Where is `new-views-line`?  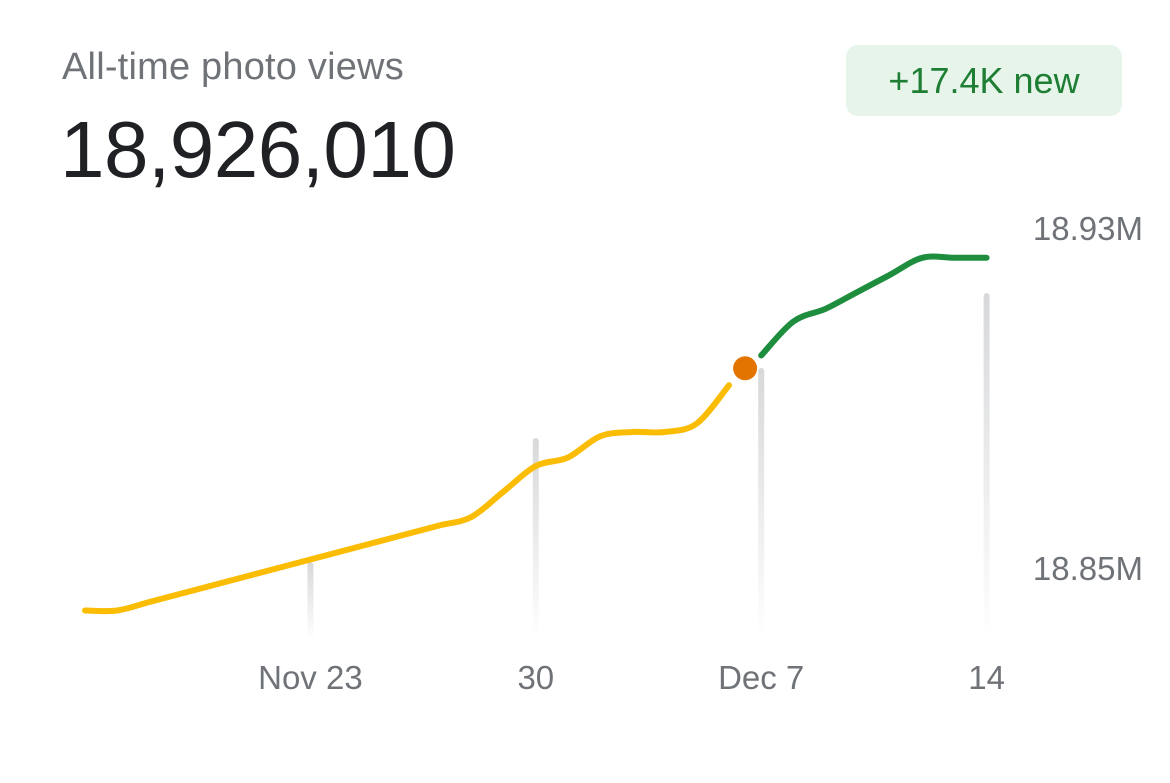
new-views-line is located at coordinates (874, 306).